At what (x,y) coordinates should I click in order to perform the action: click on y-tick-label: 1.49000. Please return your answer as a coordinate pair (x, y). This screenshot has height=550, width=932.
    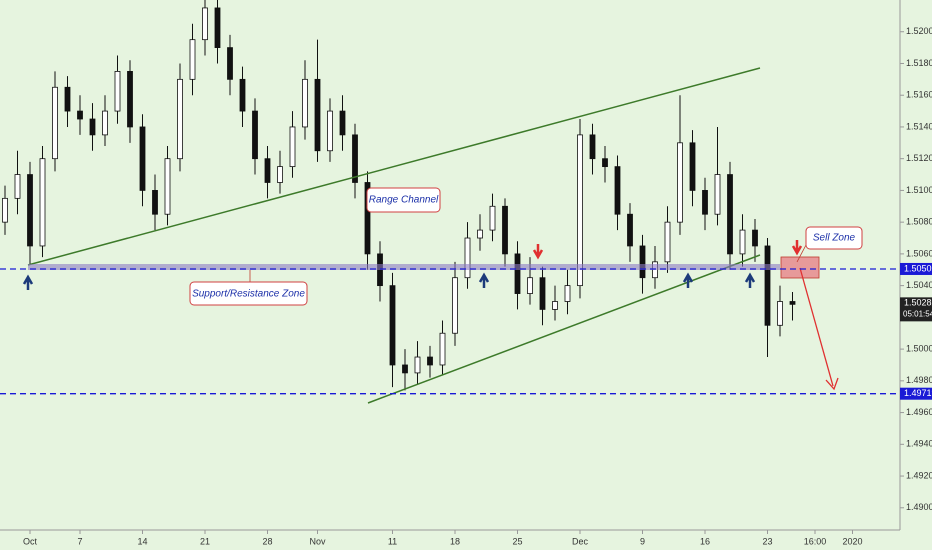
    Looking at the image, I should click on (919, 507).